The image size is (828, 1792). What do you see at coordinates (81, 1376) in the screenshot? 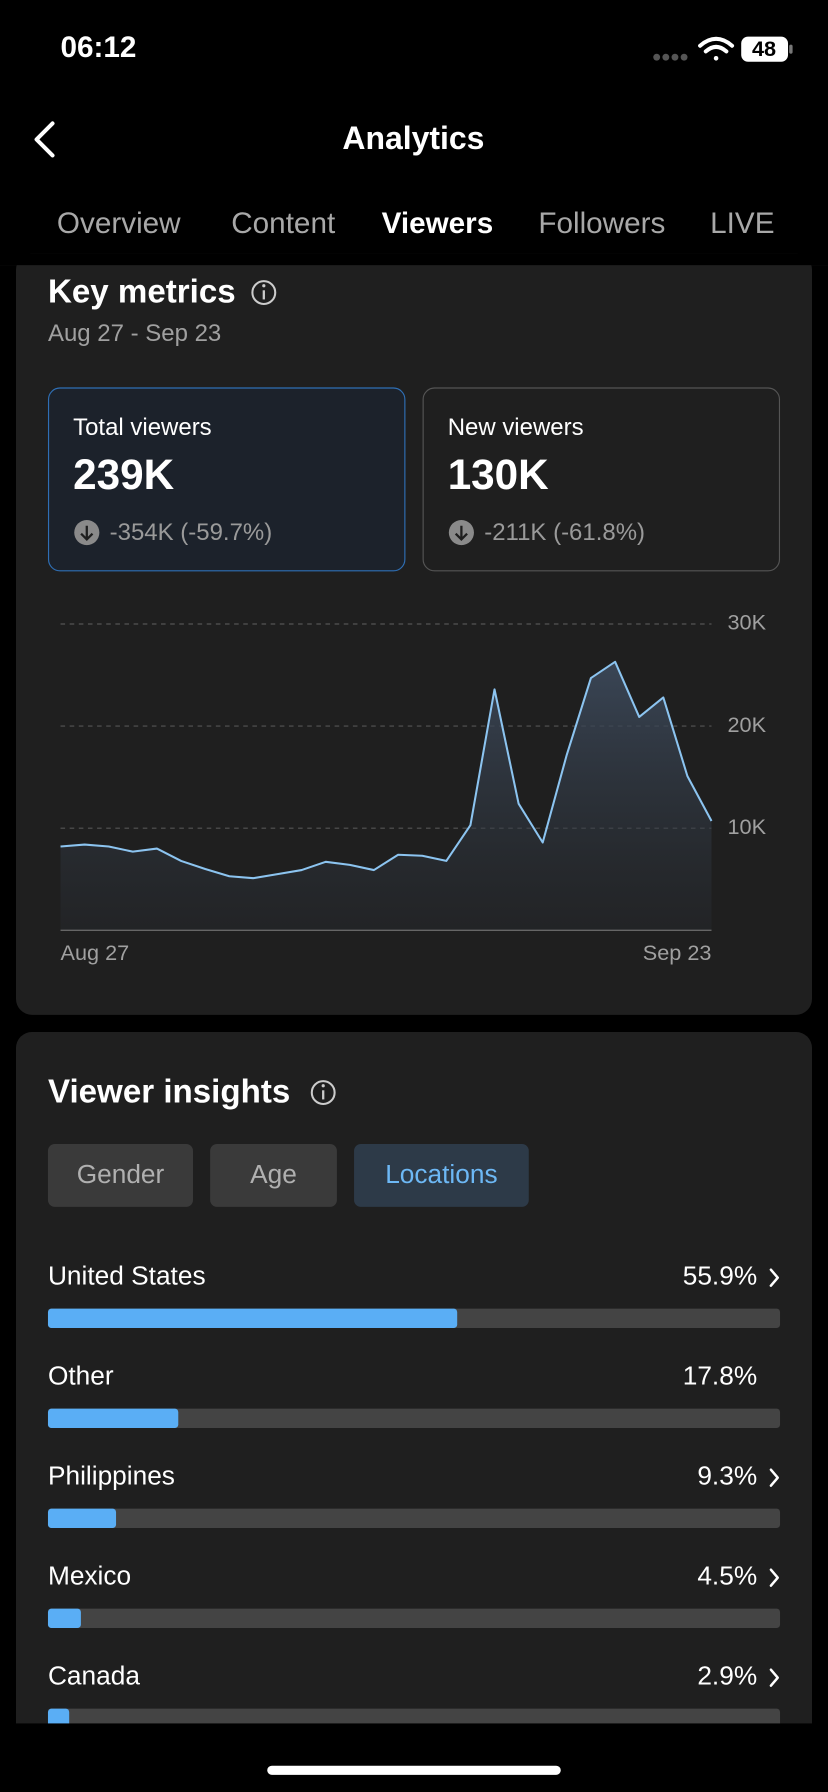
I see `location-name: Other` at bounding box center [81, 1376].